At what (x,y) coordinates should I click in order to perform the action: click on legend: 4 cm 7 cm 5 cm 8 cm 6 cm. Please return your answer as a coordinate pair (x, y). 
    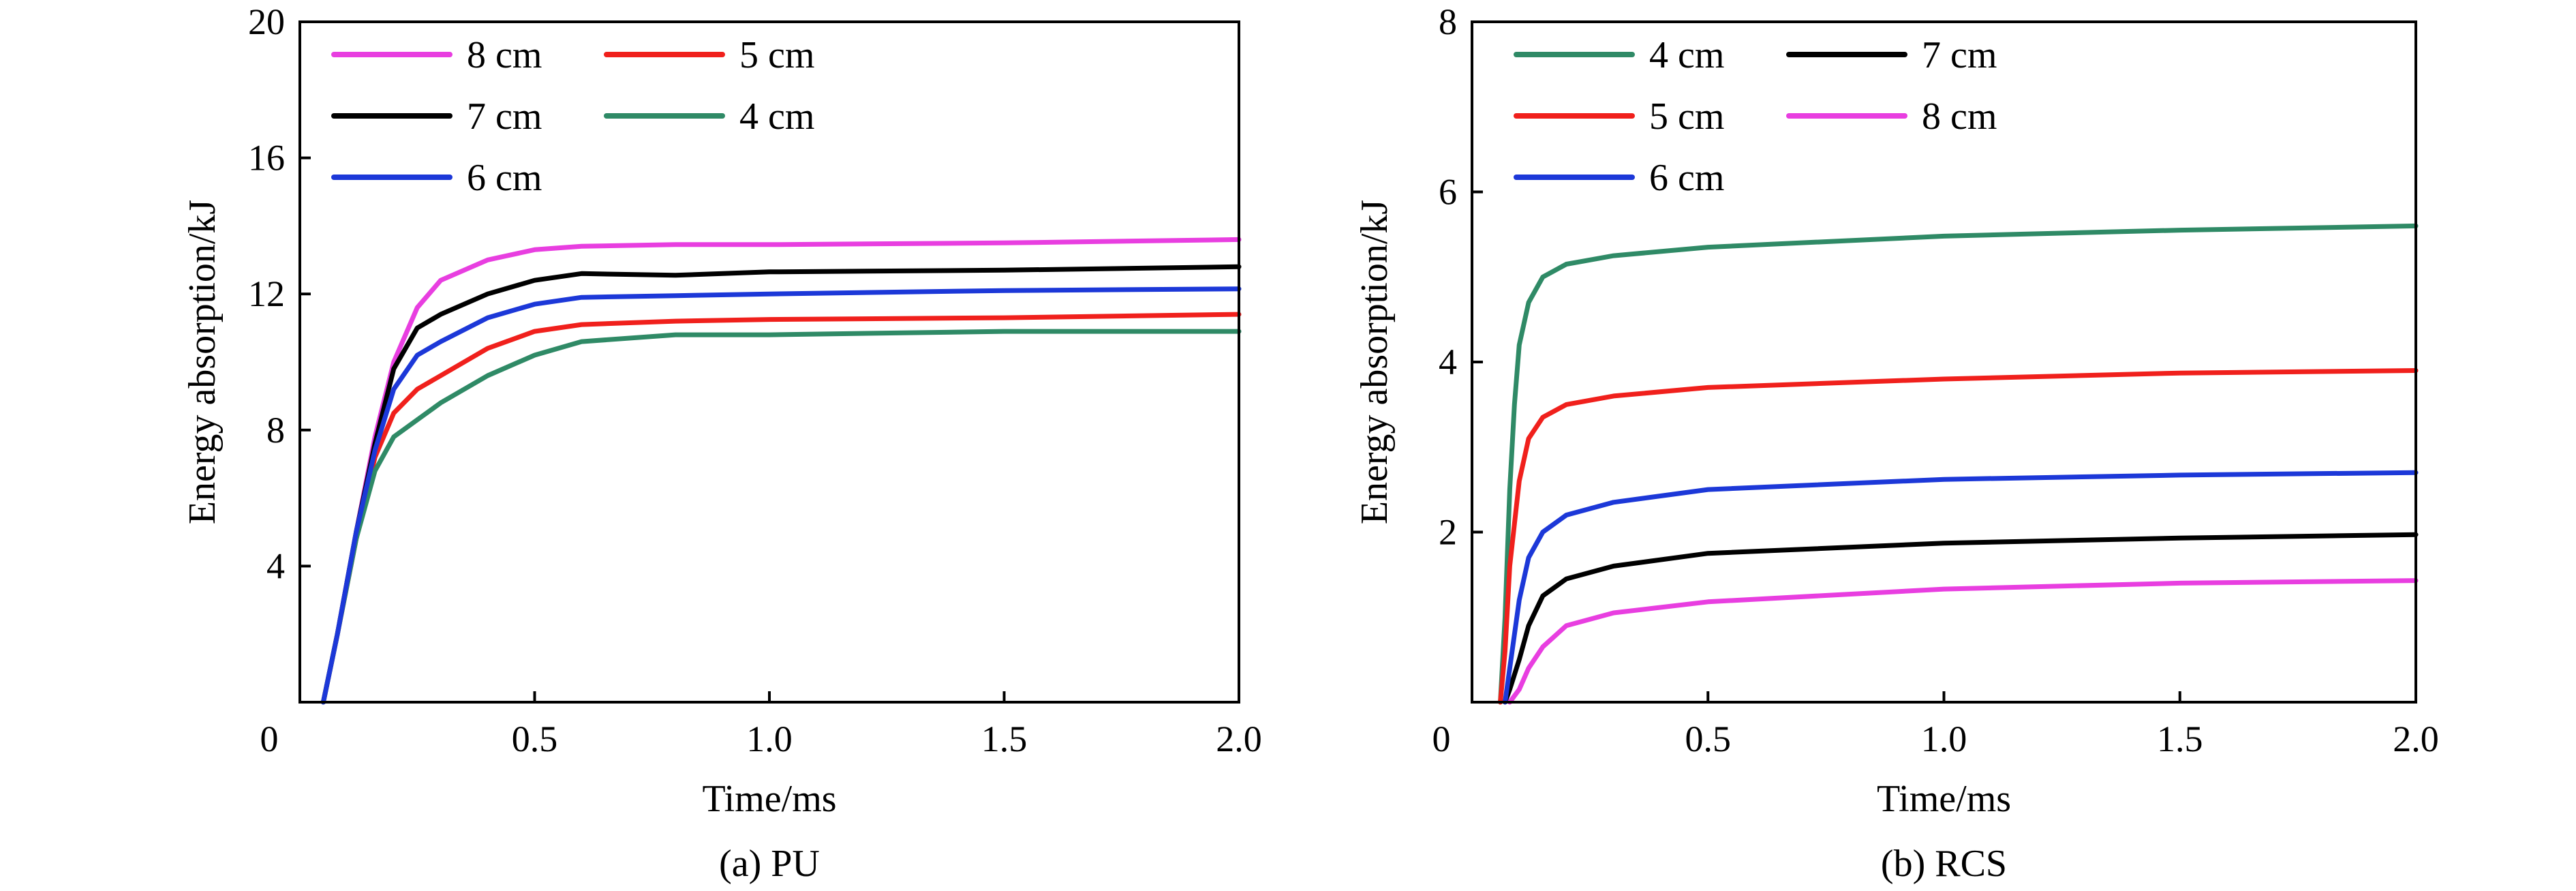
    Looking at the image, I should click on (1756, 117).